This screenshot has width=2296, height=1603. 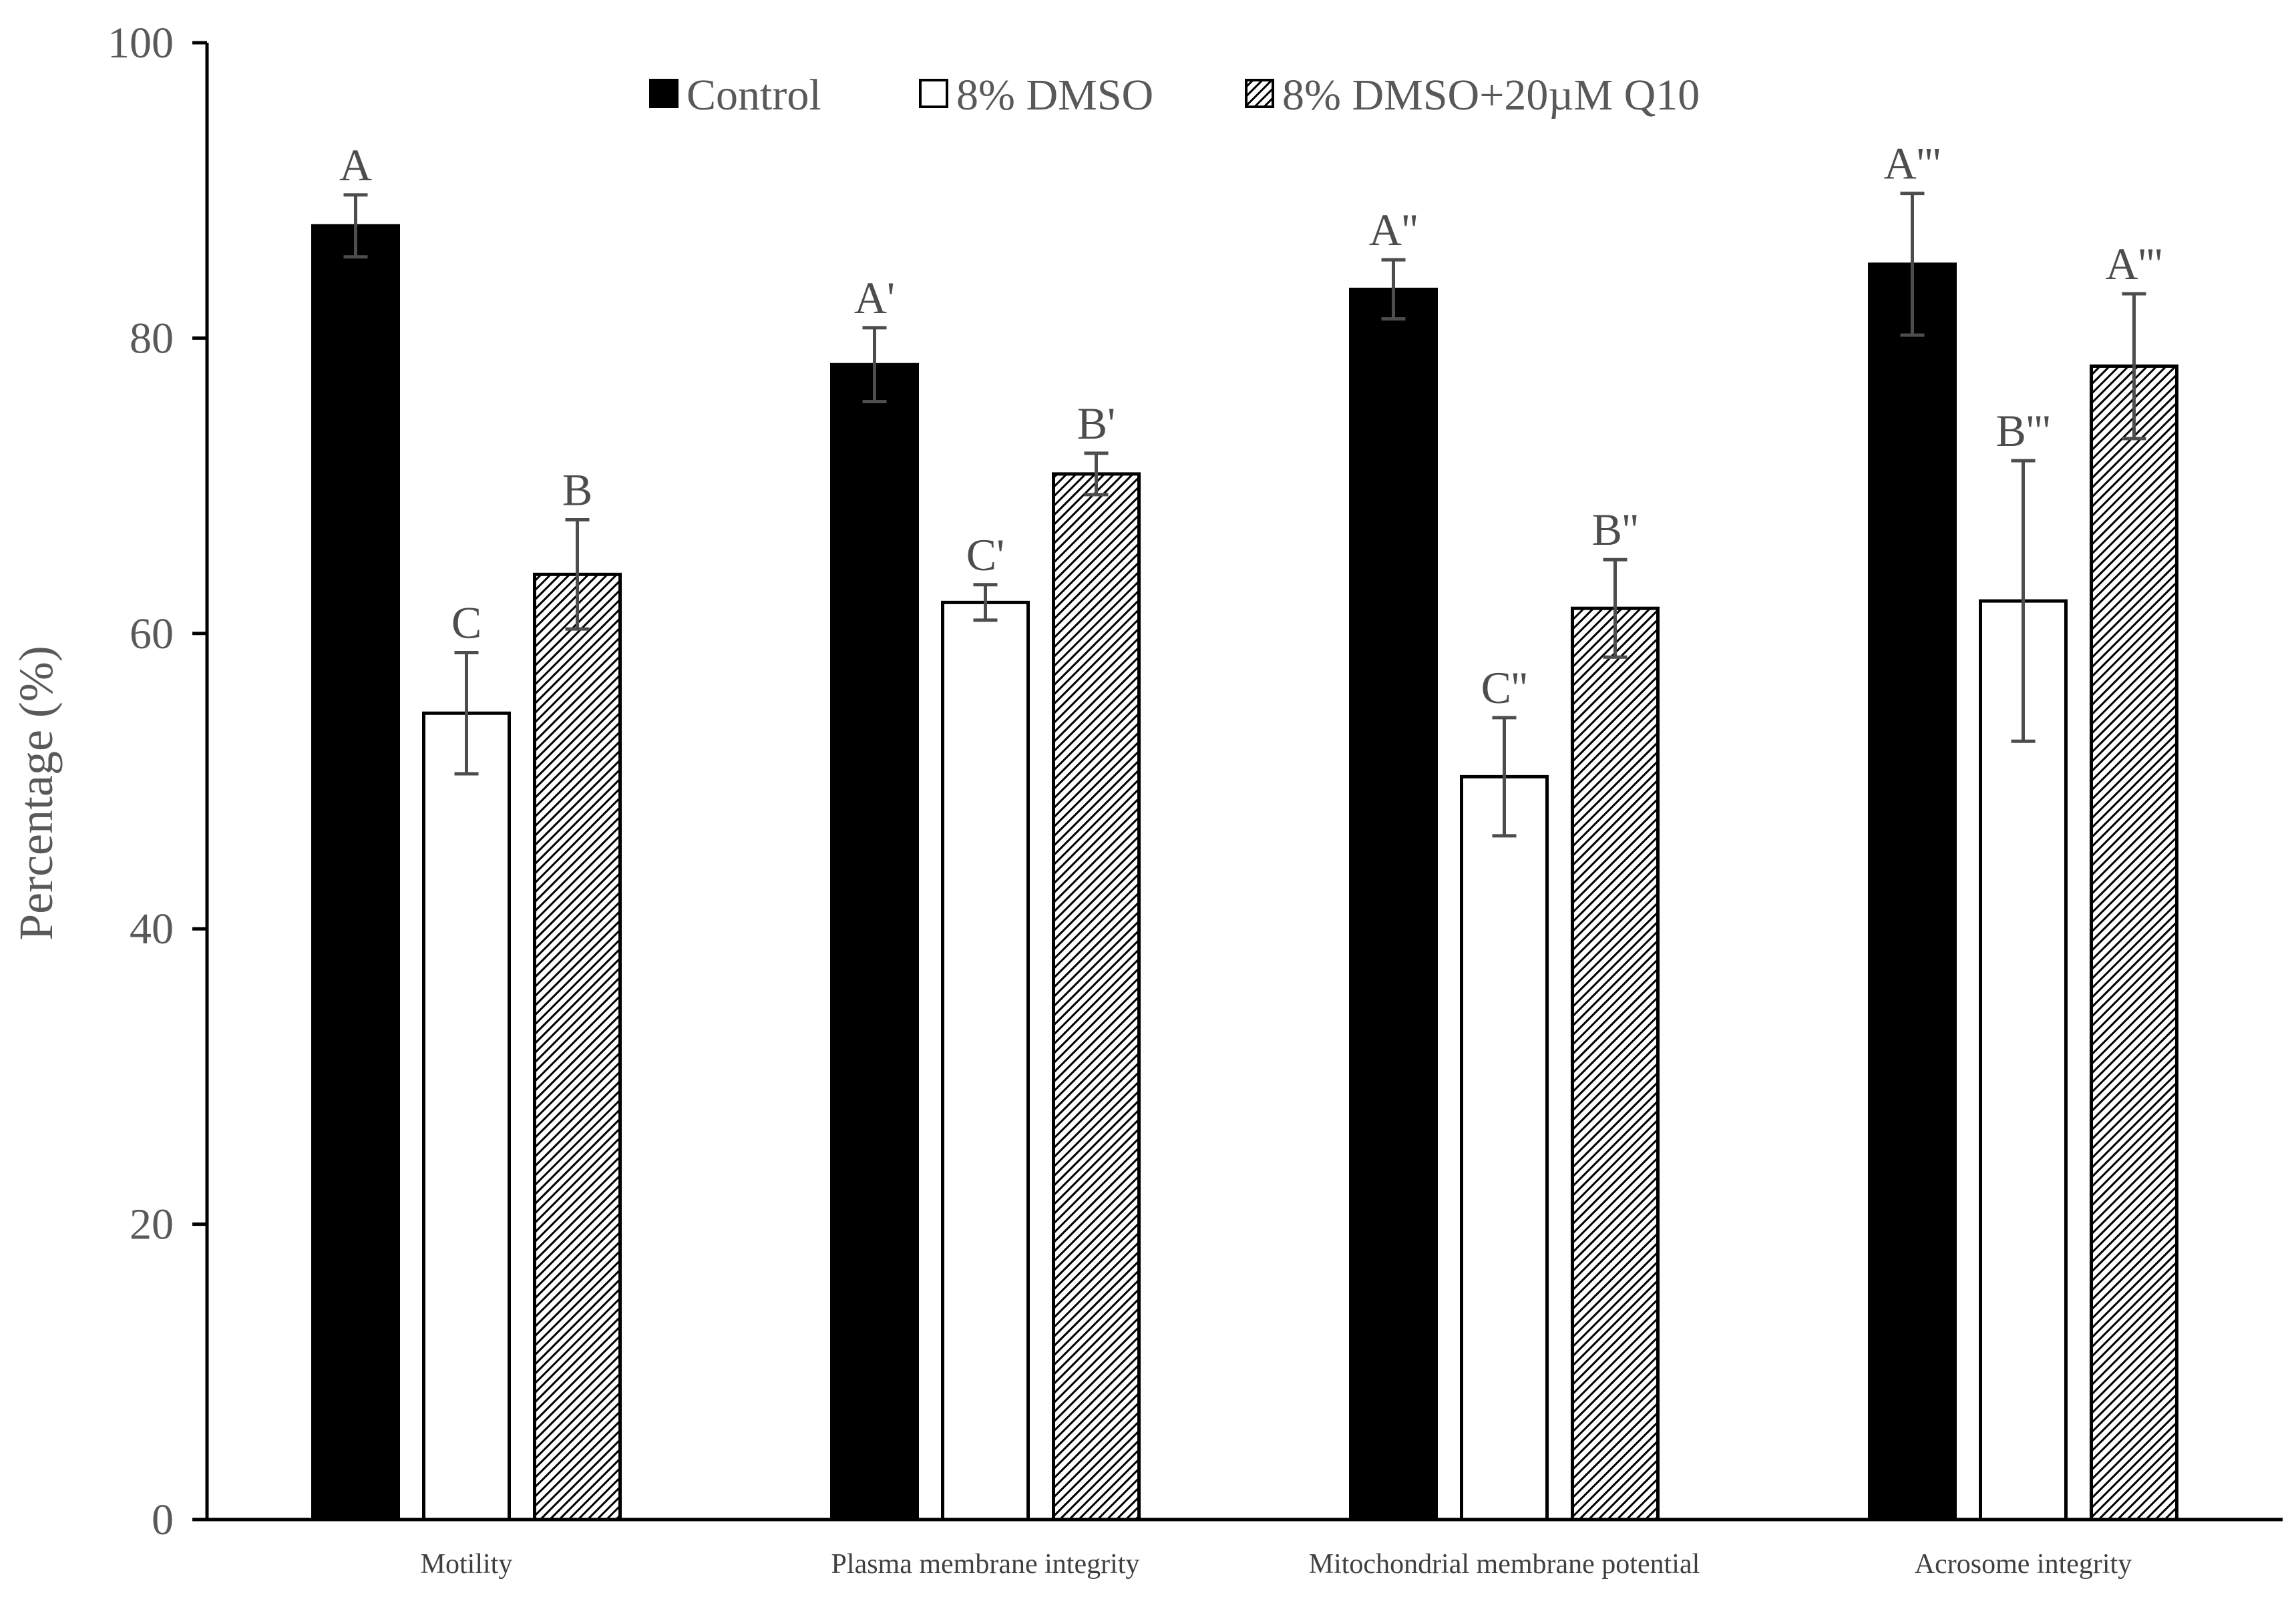 I want to click on significance-label: A'', so click(x=1393, y=229).